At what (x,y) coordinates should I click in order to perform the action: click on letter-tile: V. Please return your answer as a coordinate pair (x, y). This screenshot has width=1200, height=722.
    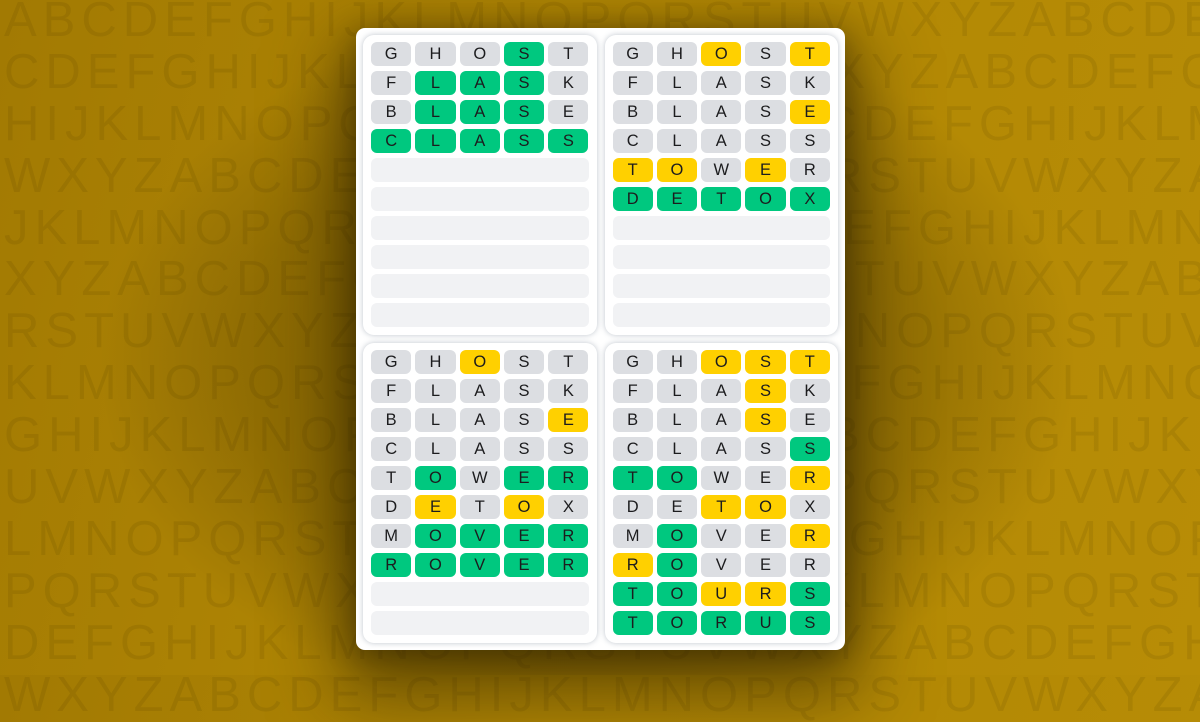
    Looking at the image, I should click on (721, 536).